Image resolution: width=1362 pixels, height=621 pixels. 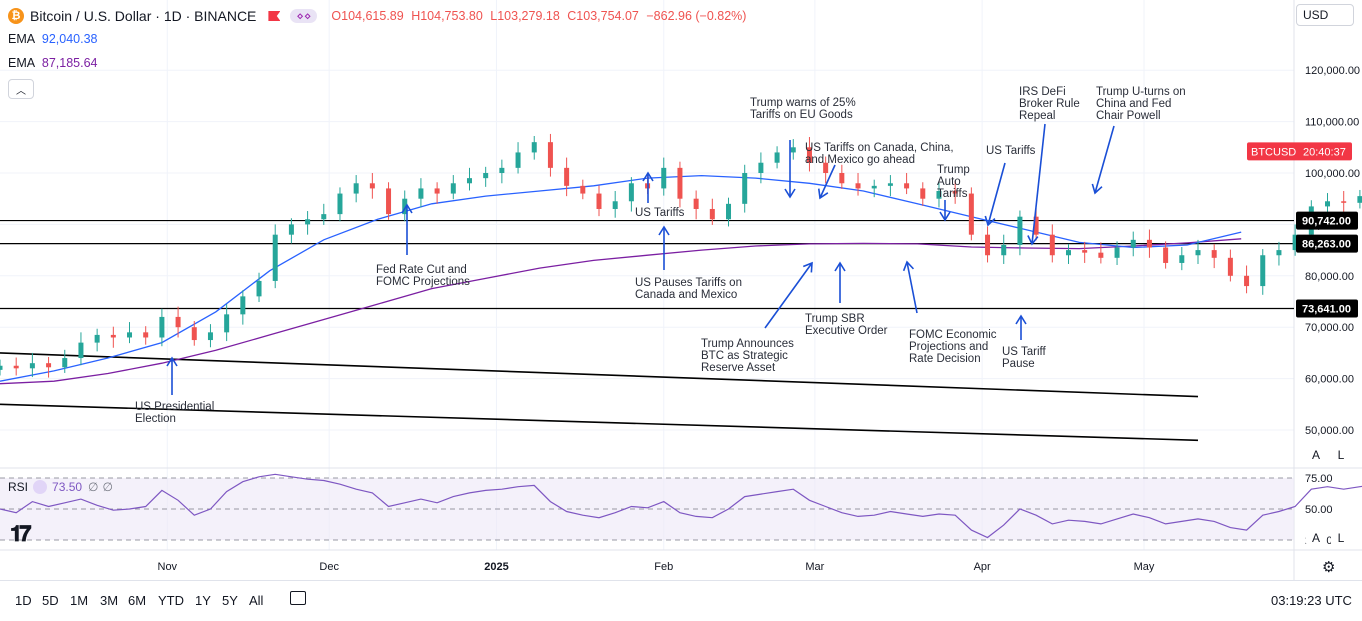 I want to click on annotation-arrow, so click(x=912, y=287).